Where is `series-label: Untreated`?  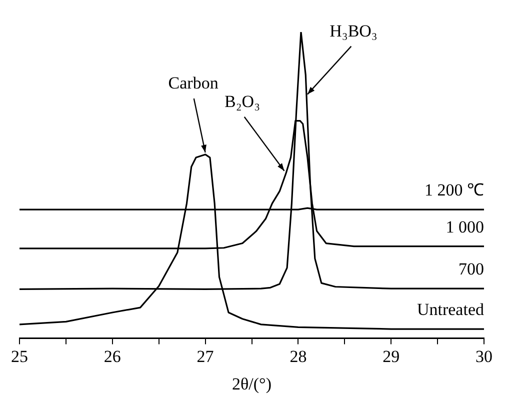 series-label: Untreated is located at coordinates (450, 309).